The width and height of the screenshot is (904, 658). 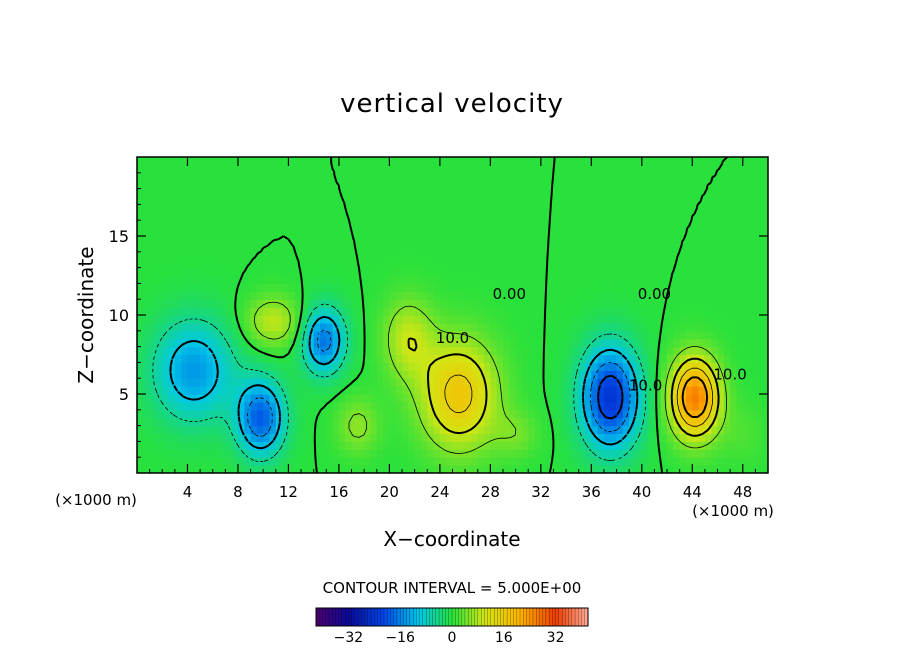 What do you see at coordinates (556, 638) in the screenshot?
I see `colorbar-tick-label: 32` at bounding box center [556, 638].